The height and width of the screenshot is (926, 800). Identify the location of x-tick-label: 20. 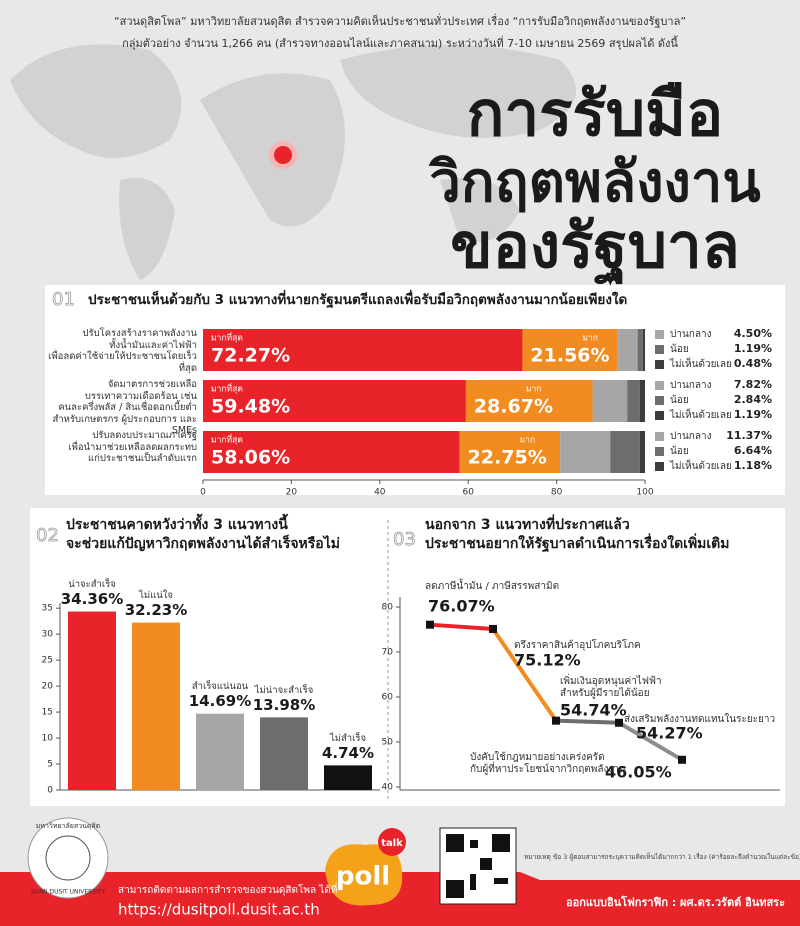
(292, 493).